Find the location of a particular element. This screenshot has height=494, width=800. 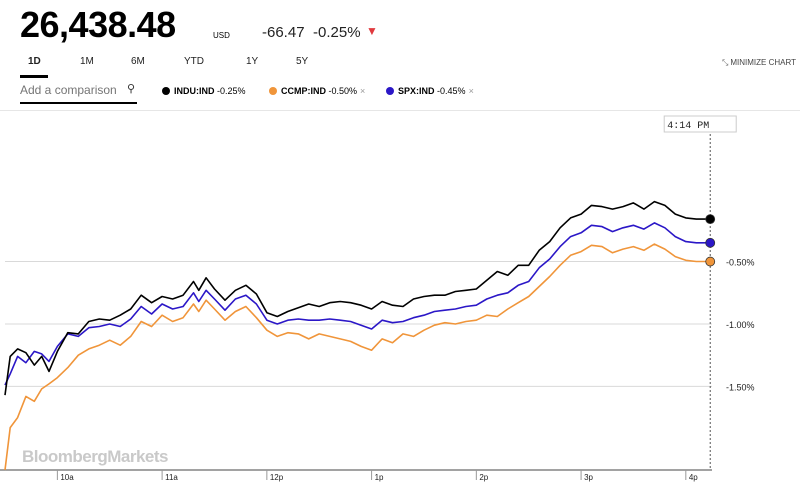

index-price: 26,438.48 is located at coordinates (98, 24).